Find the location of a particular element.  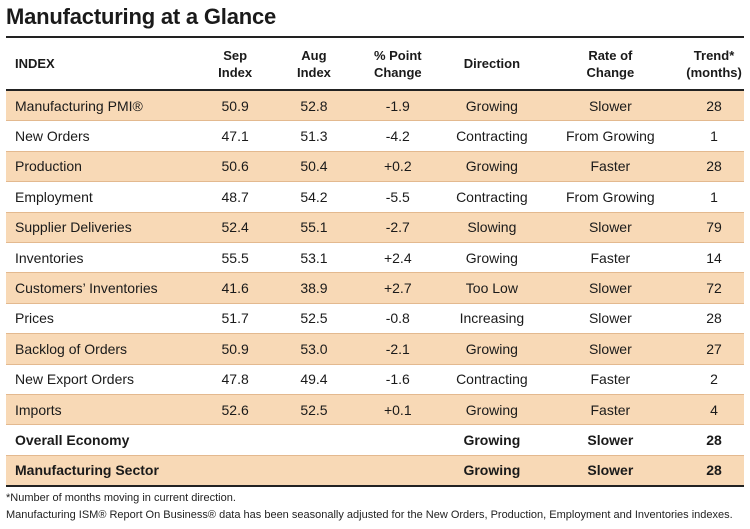

row-point-change: +0.1 is located at coordinates (398, 410).